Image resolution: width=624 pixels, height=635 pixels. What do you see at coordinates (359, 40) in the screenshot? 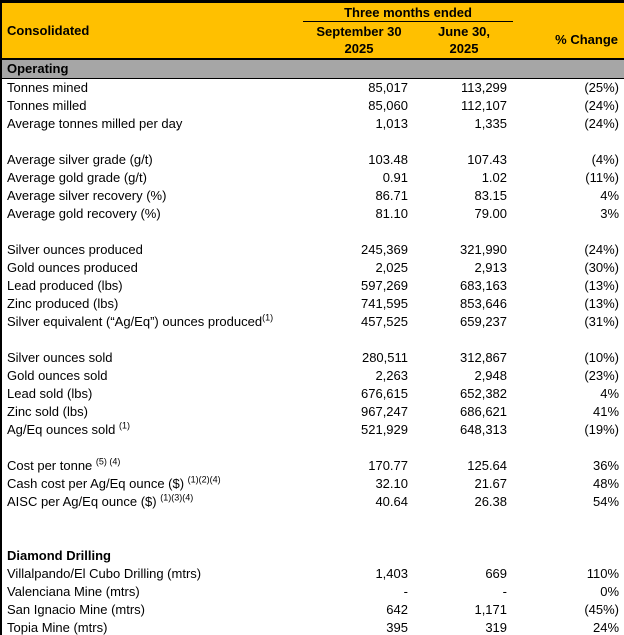
I see `column-header-sep30: September 30 2025` at bounding box center [359, 40].